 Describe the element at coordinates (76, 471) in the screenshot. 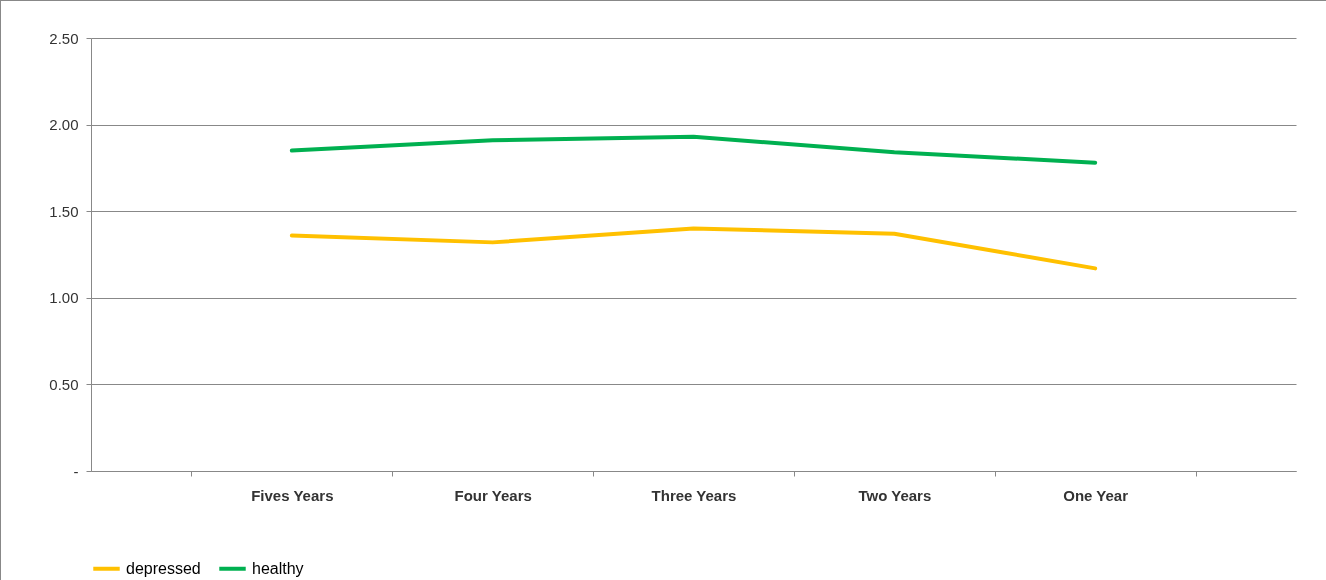

I see `y-tick-label: -` at that location.